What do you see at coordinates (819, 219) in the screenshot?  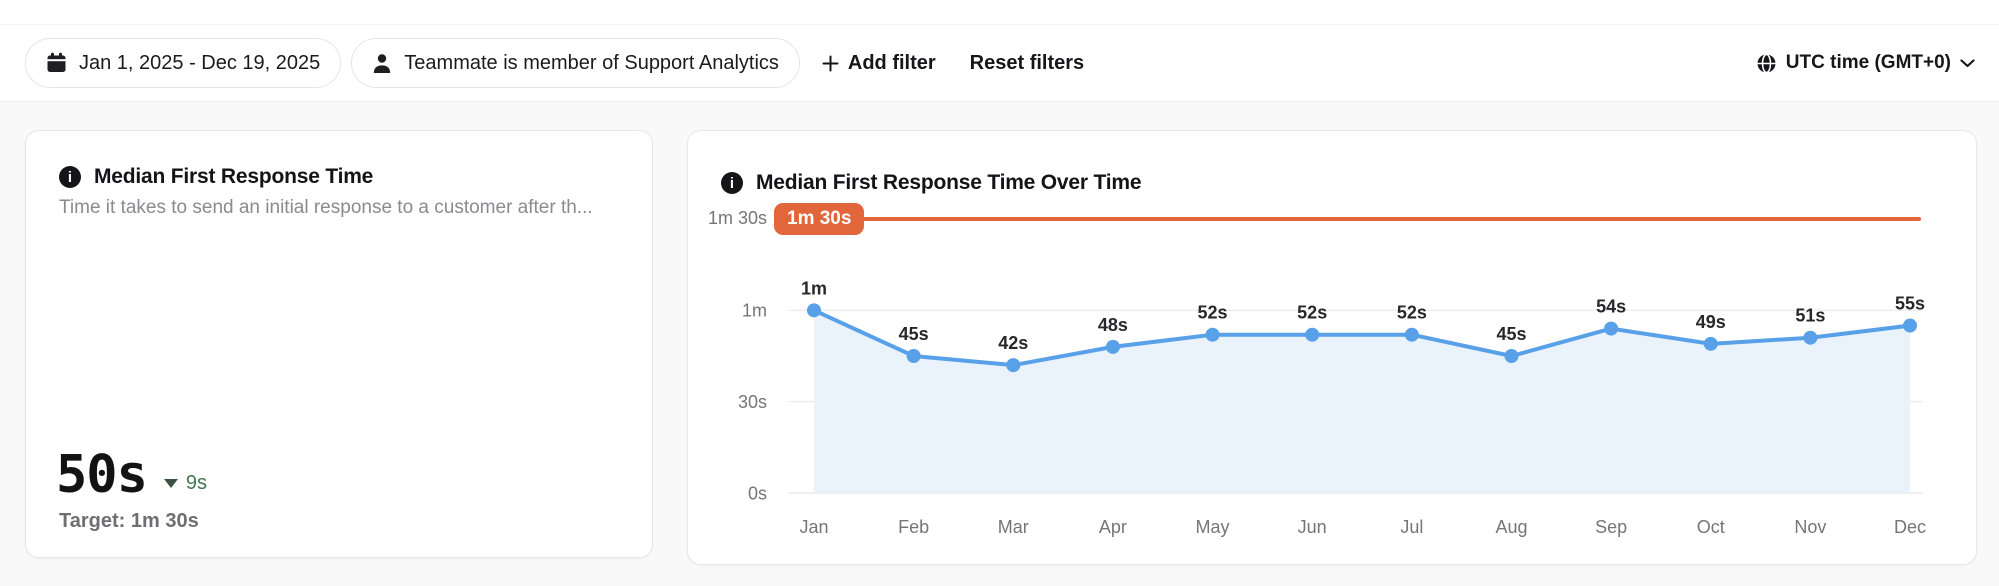 I see `target-badge: 1m 30s` at bounding box center [819, 219].